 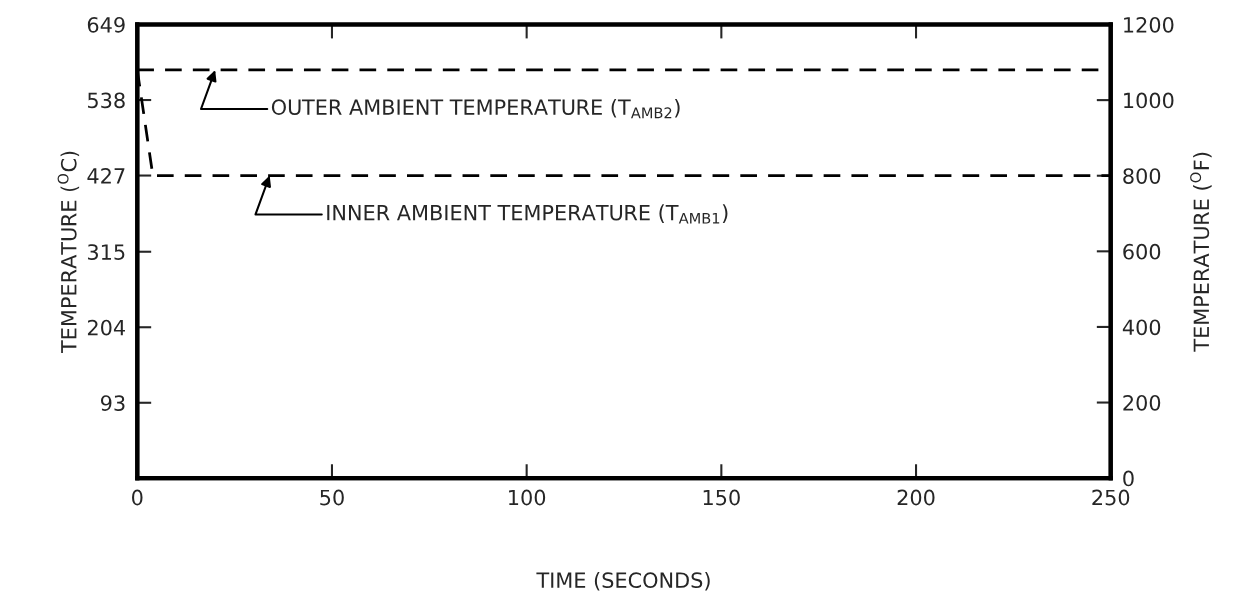 What do you see at coordinates (1201, 252) in the screenshot?
I see `y2-axis-title: TEMPERATURE ($^{O}$F)` at bounding box center [1201, 252].